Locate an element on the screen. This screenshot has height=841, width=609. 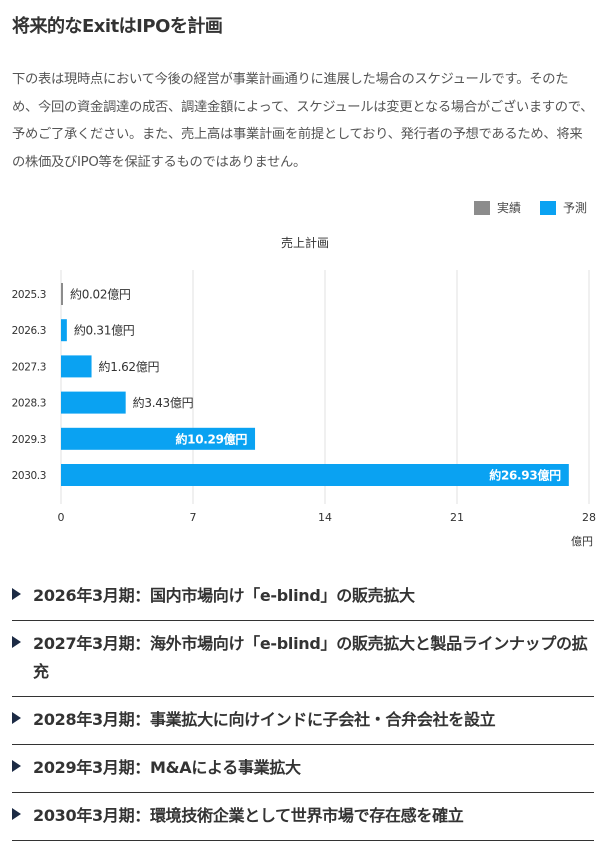
bar-data-label: 約3.43億円 is located at coordinates (163, 402).